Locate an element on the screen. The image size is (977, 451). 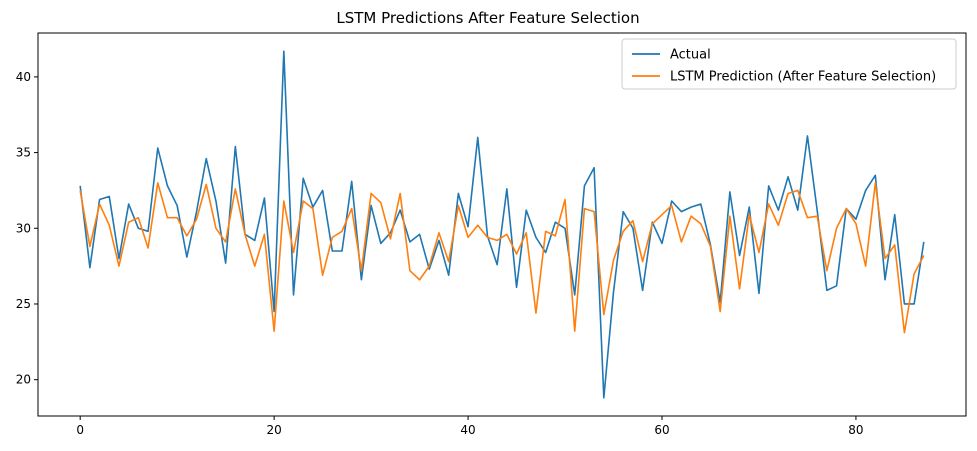
chart-title: LSTM Predictions After Feature Selection is located at coordinates (487, 18).